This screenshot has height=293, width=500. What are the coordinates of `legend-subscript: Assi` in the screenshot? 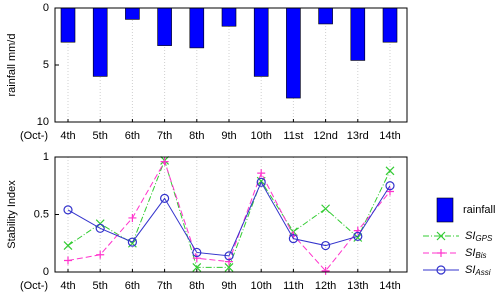 It's located at (482, 272).